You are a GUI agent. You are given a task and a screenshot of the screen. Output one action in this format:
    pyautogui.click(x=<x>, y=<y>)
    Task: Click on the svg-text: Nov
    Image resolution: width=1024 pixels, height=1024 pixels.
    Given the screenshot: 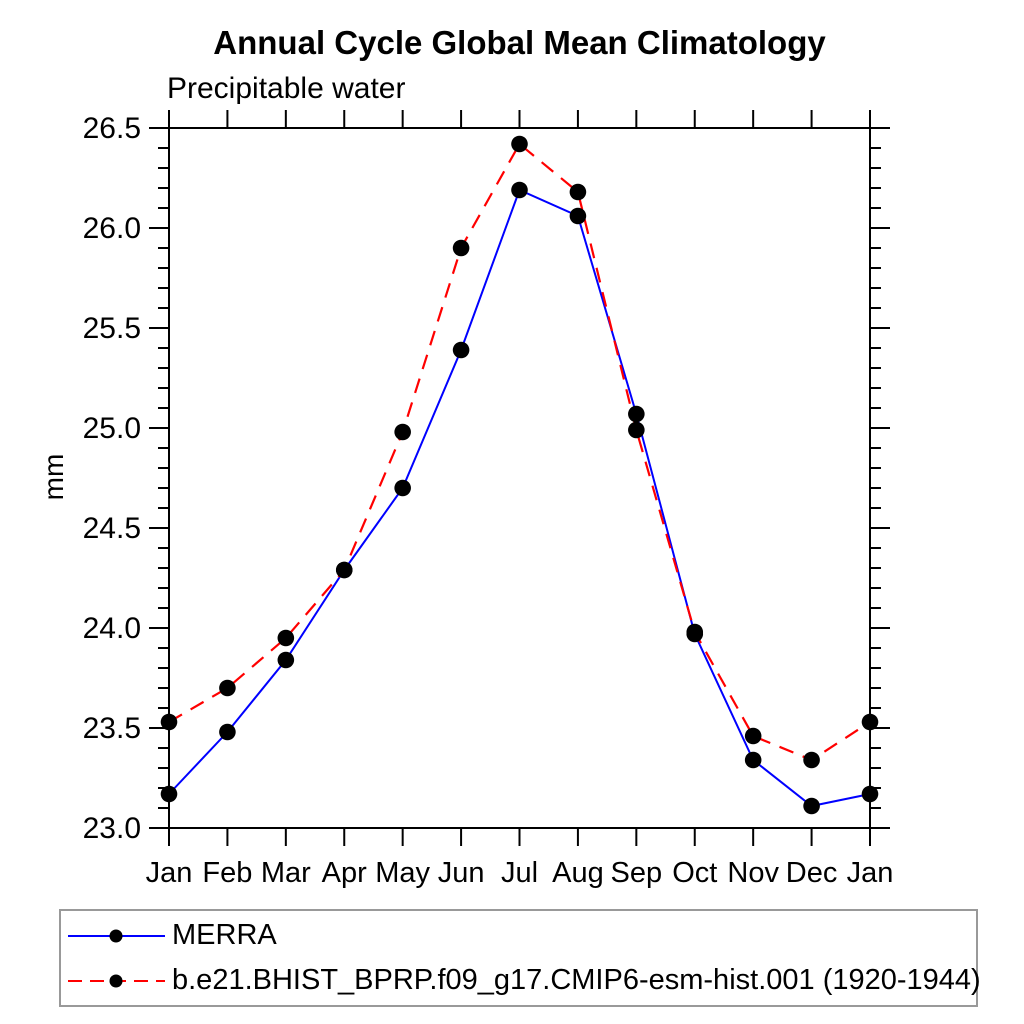 What is the action you would take?
    pyautogui.click(x=753, y=873)
    